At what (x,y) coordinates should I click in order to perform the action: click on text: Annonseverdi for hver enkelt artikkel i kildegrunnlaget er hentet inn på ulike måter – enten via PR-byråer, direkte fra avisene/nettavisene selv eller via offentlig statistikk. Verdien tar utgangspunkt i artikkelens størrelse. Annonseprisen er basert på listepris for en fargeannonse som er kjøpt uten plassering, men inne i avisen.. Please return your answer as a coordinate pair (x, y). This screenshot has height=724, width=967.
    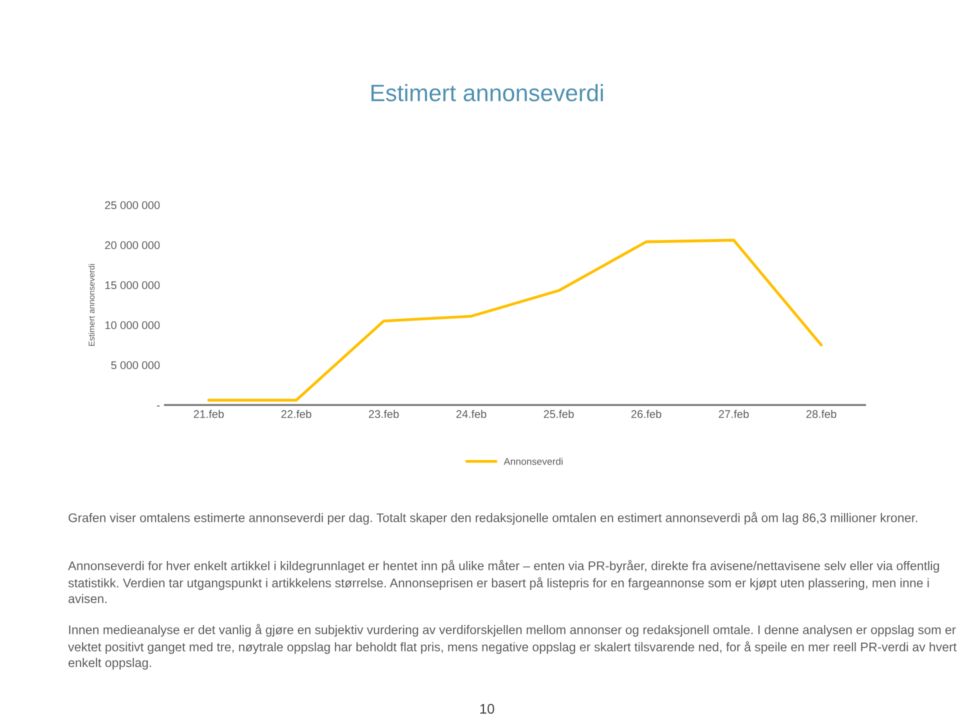
    Looking at the image, I should click on (503, 582).